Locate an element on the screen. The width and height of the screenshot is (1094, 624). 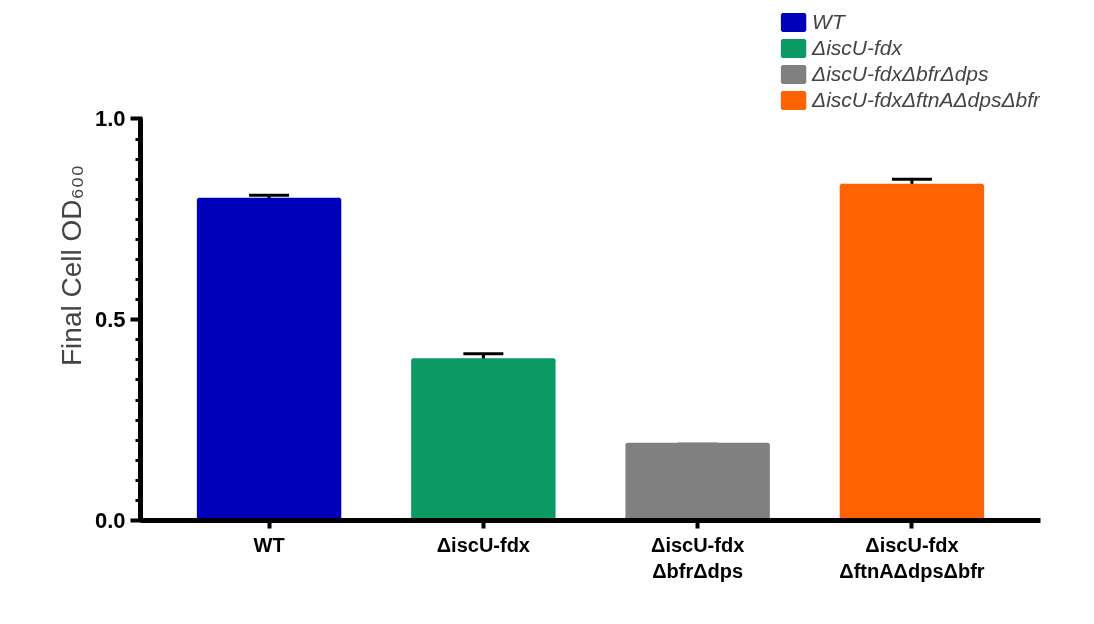
legend-label: ΔiscU-fdxΔbfrΔdps is located at coordinates (900, 74).